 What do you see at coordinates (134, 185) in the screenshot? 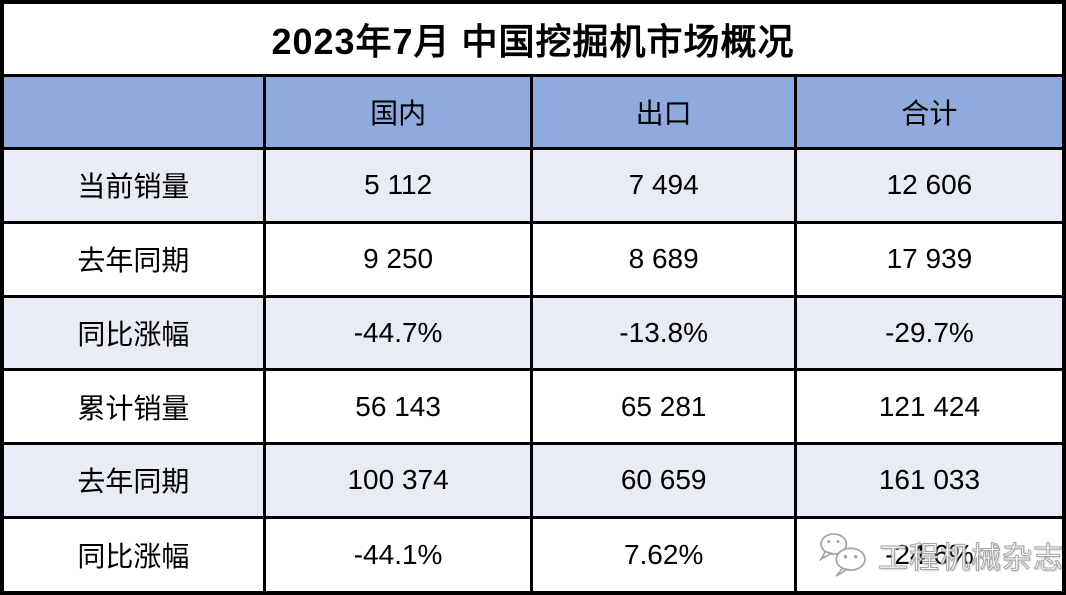
I see `row-label: 当前销量` at bounding box center [134, 185].